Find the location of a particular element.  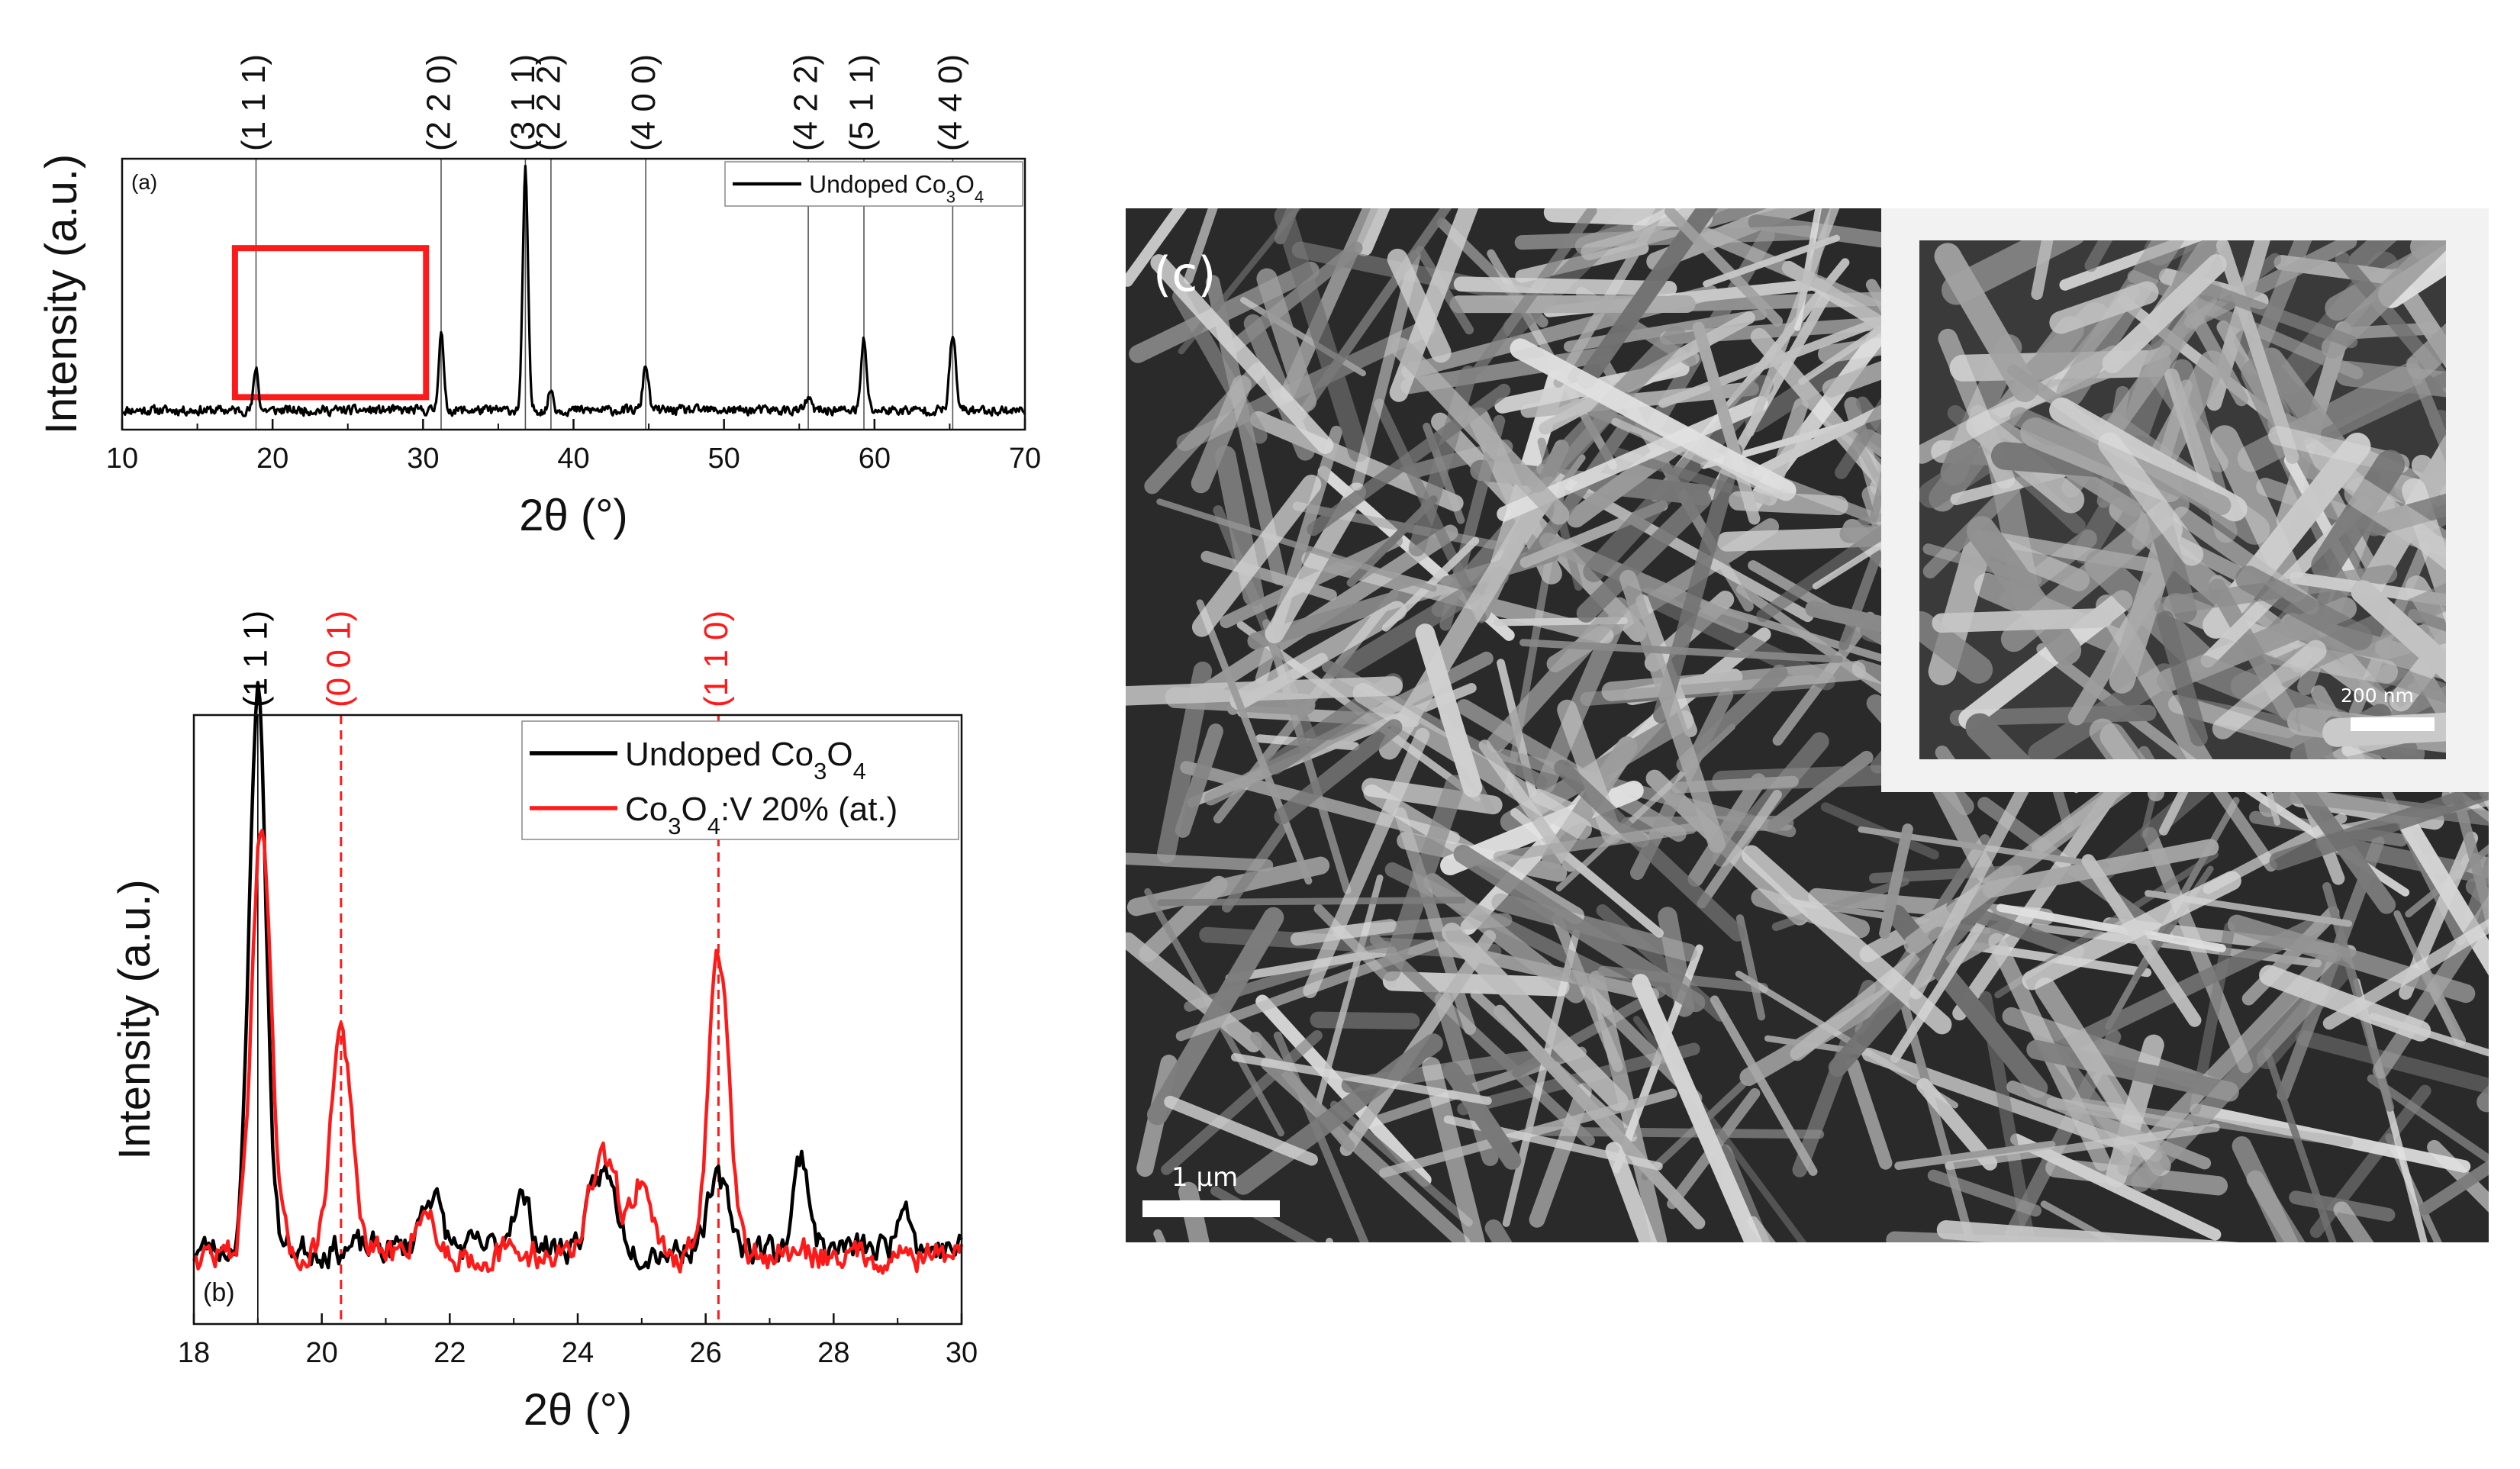

panel-letter: (a) is located at coordinates (144, 182).